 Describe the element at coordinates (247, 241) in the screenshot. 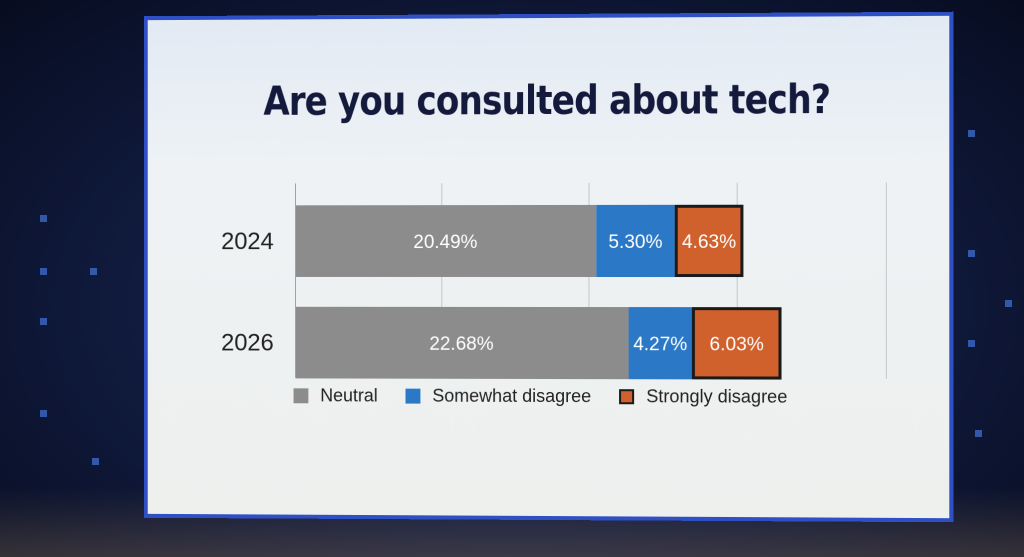

I see `category-label: 2024` at that location.